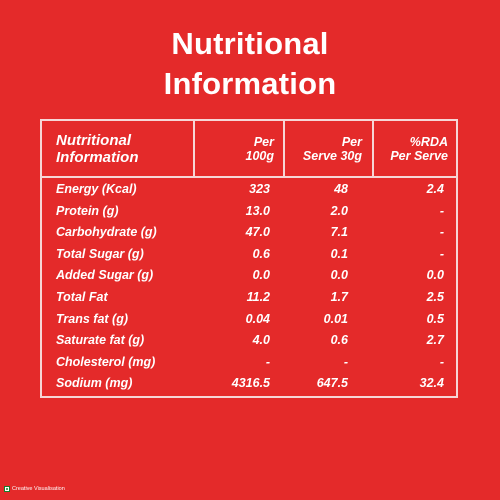 The height and width of the screenshot is (500, 500). I want to click on nutrient-name: Total Sugar (g), so click(100, 253).